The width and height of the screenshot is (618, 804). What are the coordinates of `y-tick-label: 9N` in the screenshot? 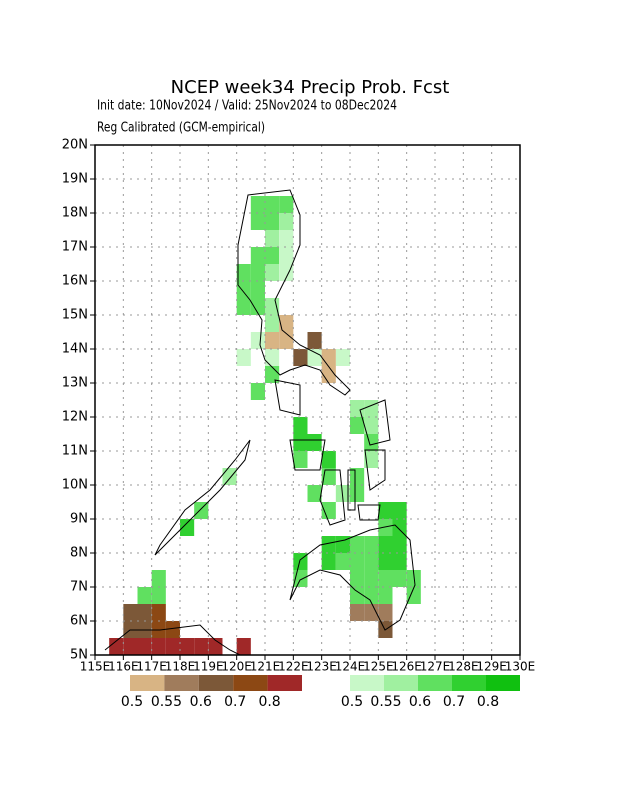 It's located at (79, 519).